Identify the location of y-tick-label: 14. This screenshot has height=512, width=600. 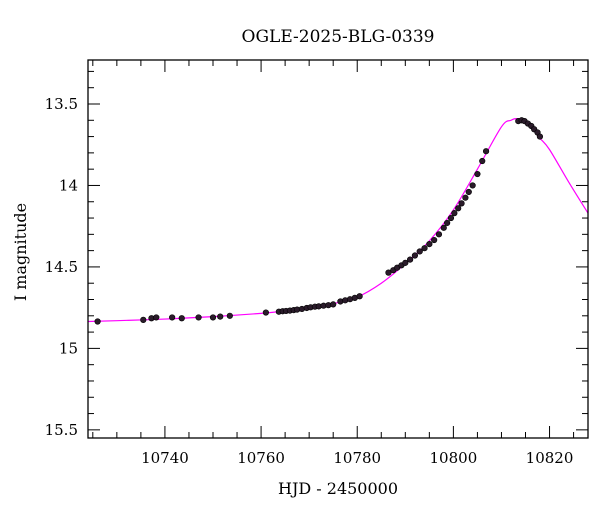
(68, 185).